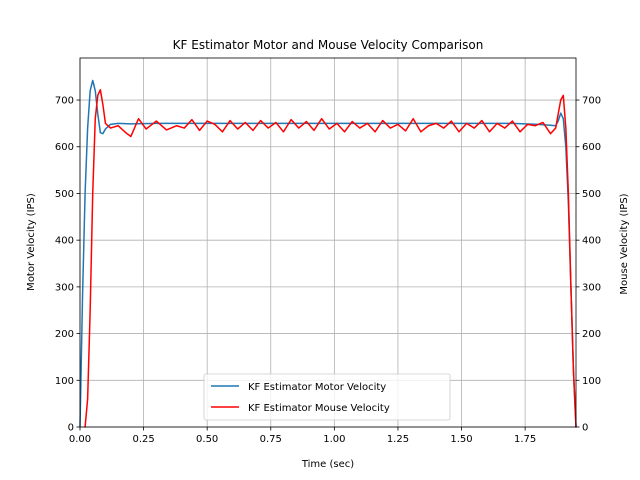  I want to click on legend-label-motor: KF Estimator Motor Velocity, so click(317, 387).